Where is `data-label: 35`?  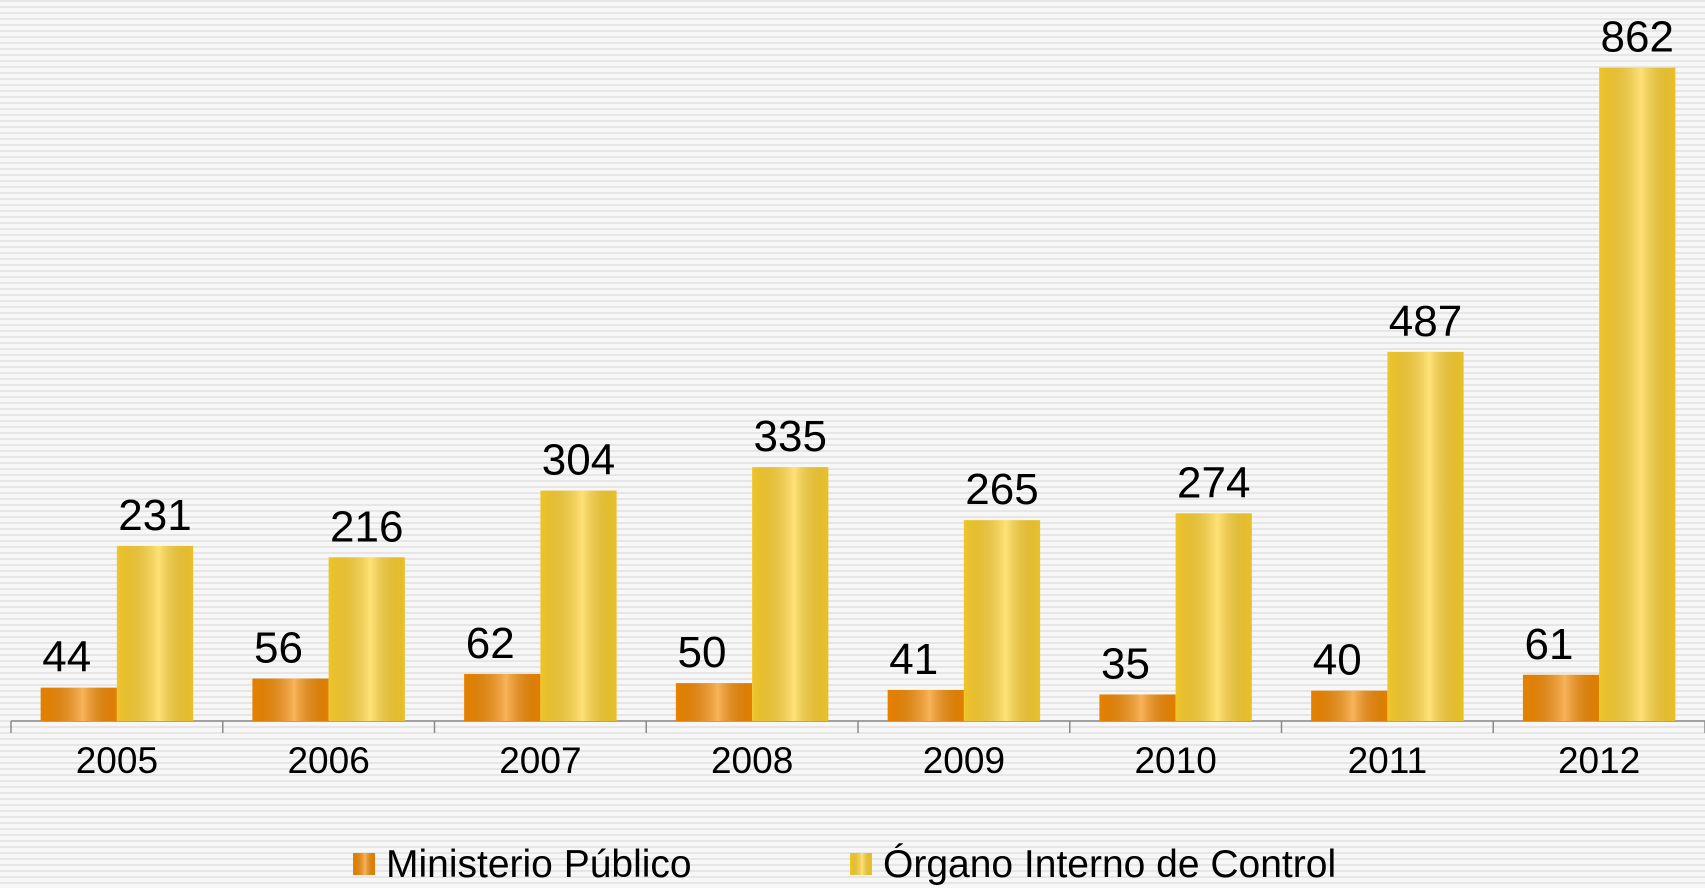
data-label: 35 is located at coordinates (1125, 663).